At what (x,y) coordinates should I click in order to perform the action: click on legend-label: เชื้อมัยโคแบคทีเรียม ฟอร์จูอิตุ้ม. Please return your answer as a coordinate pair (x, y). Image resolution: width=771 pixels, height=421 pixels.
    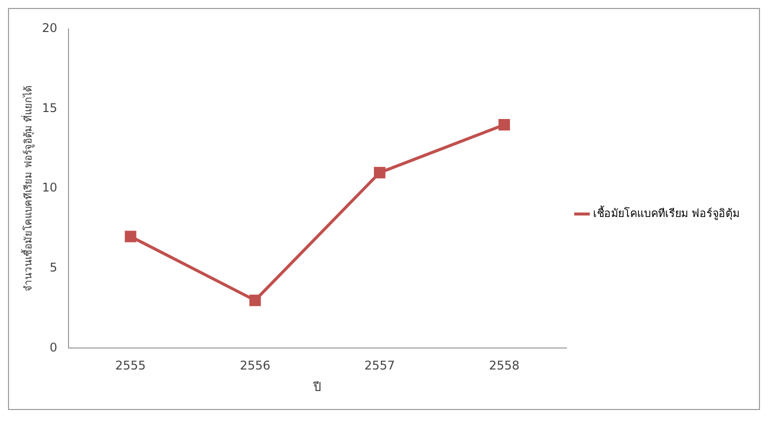
    Looking at the image, I should click on (666, 212).